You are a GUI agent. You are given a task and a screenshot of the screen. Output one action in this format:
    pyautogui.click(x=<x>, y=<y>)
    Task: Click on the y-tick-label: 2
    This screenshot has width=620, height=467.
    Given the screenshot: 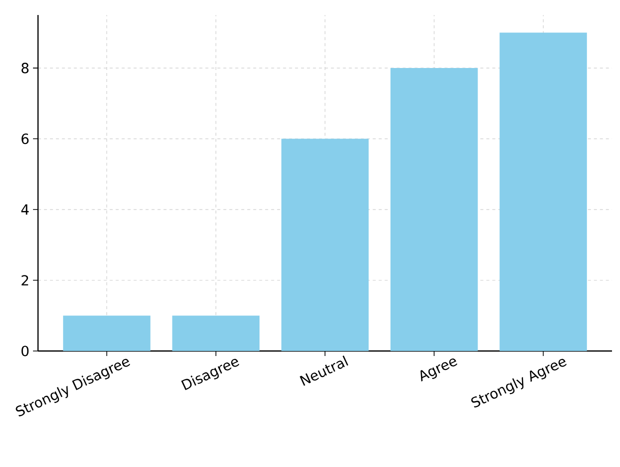 What is the action you would take?
    pyautogui.click(x=25, y=280)
    